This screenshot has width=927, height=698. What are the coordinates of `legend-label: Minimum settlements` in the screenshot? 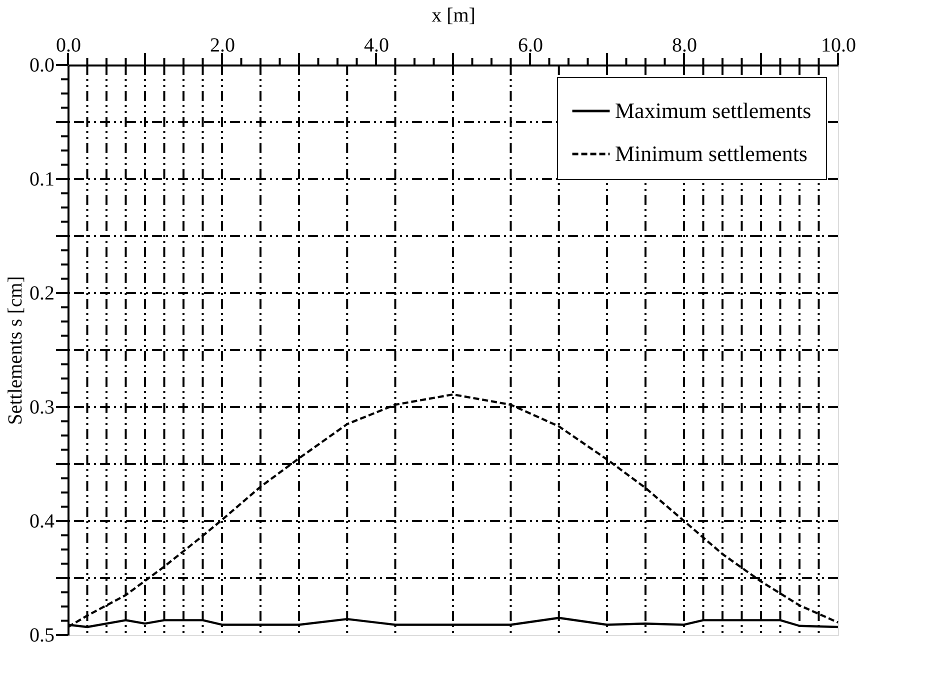 It's located at (711, 153).